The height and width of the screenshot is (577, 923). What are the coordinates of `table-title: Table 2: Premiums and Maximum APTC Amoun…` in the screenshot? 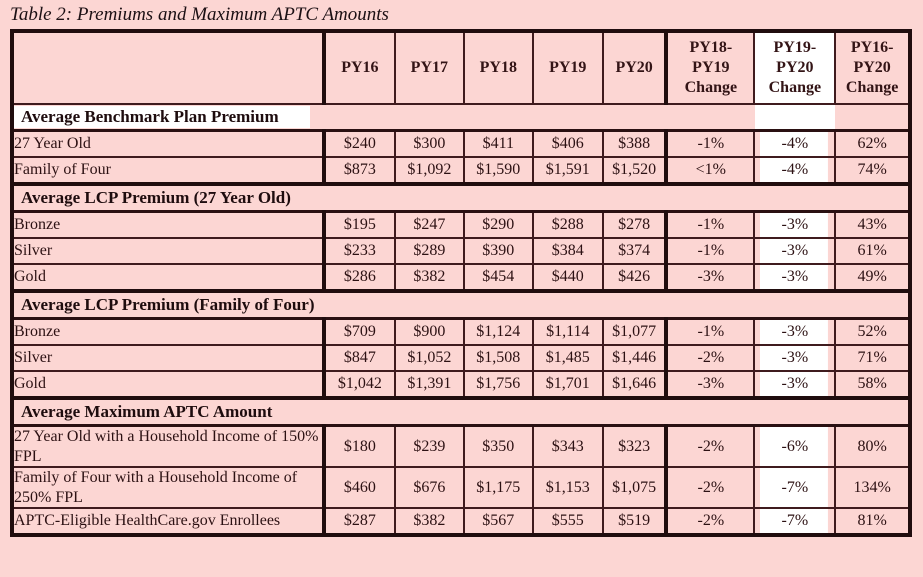 It's located at (199, 14).